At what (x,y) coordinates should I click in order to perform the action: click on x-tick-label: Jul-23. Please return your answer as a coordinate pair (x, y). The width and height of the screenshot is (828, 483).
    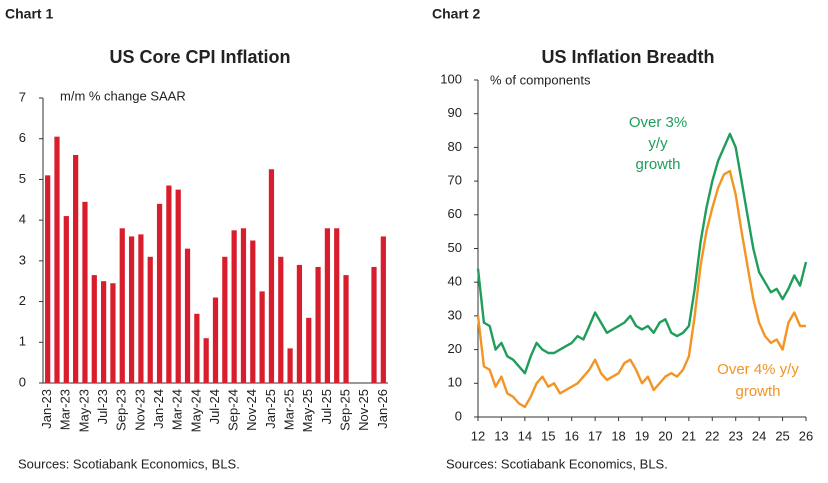
    Looking at the image, I should click on (102, 406).